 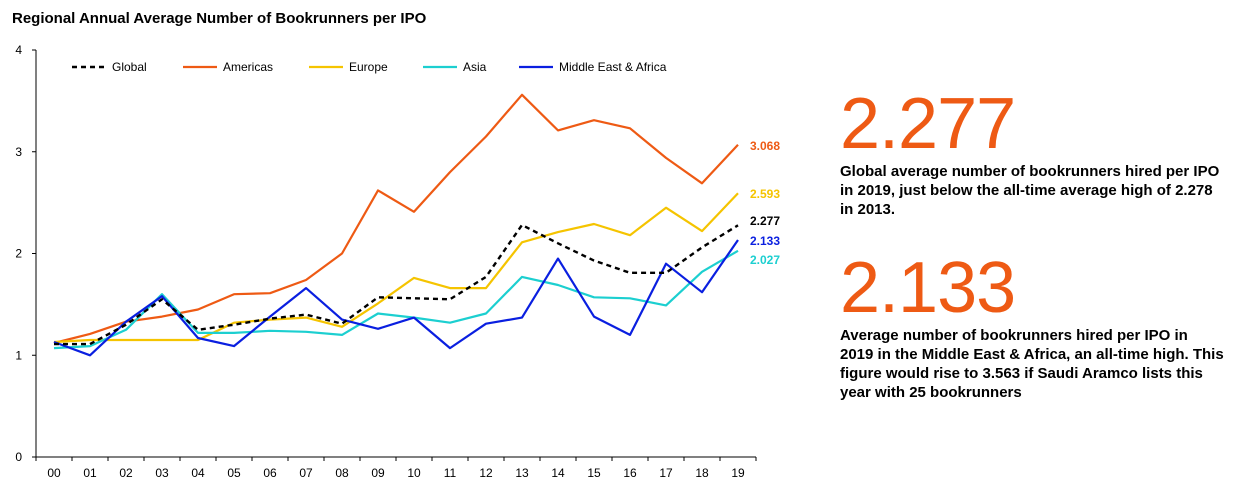 I want to click on legend-label: Americas, so click(x=248, y=67).